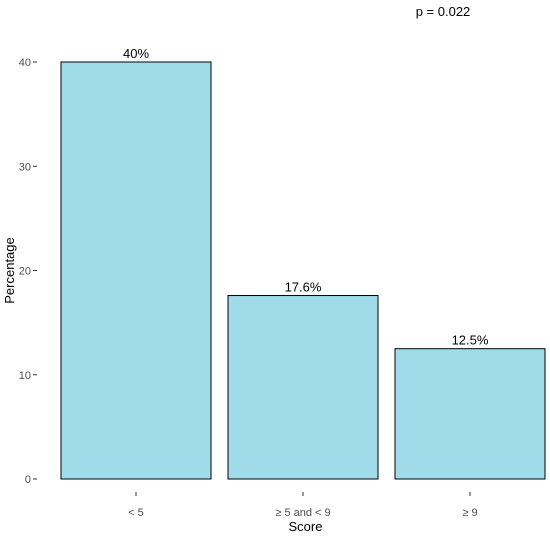 This screenshot has height=536, width=550. What do you see at coordinates (9, 270) in the screenshot?
I see `y-axis-title: Percentage` at bounding box center [9, 270].